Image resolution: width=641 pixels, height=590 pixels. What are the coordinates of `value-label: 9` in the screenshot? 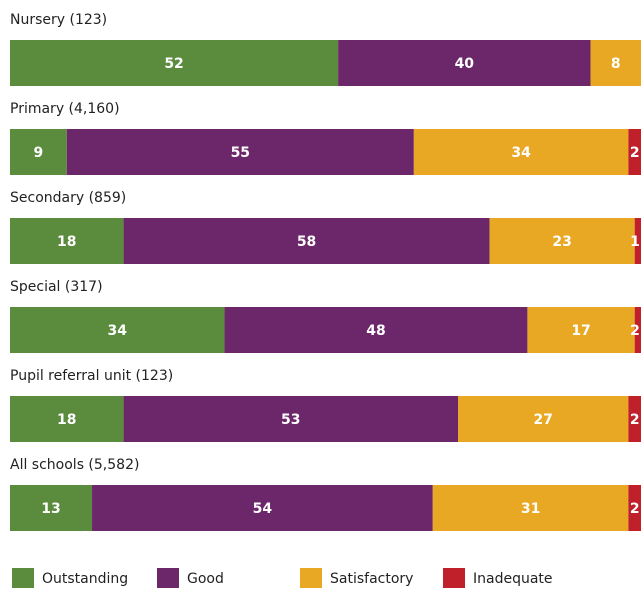 It's located at (39, 153).